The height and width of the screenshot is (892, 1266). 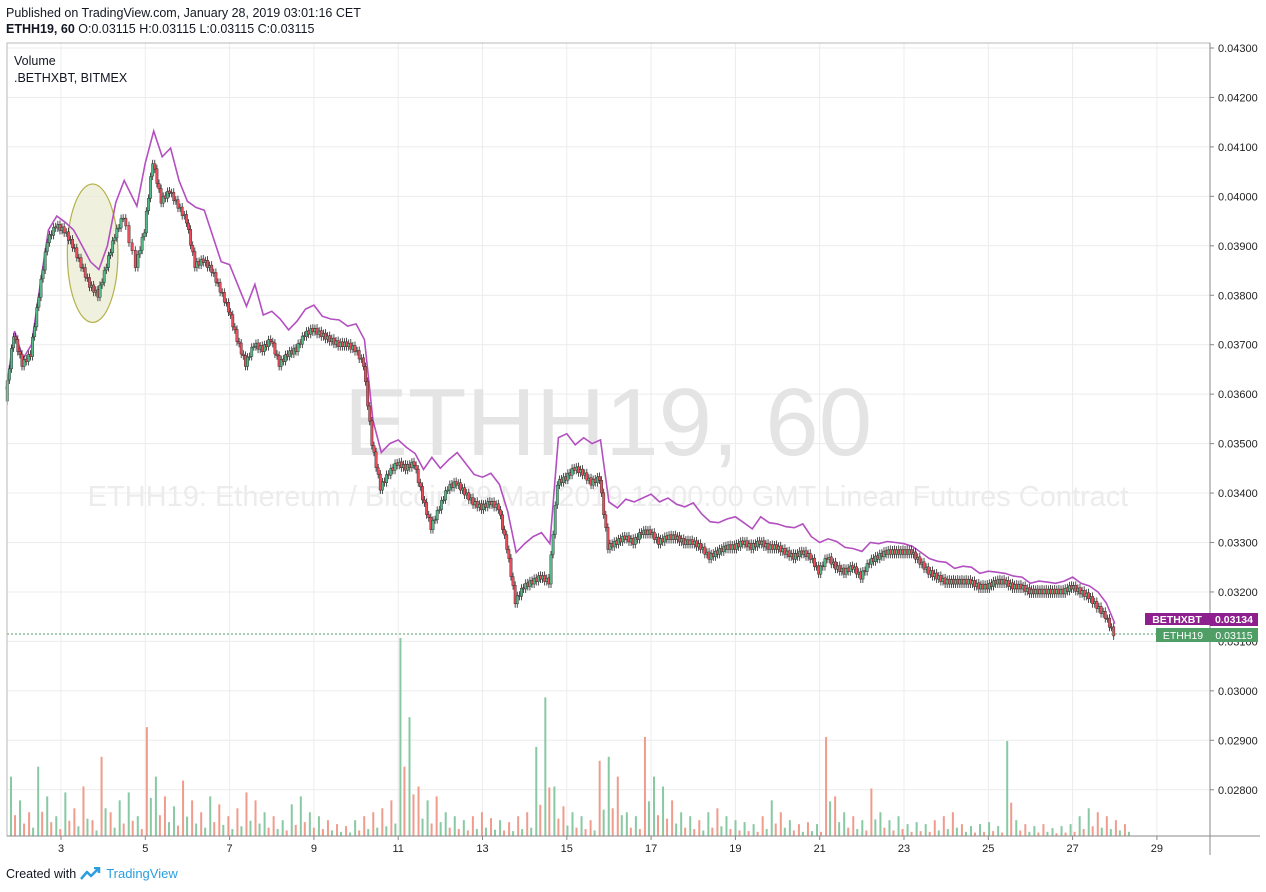 I want to click on price-tick-label: 0.03300, so click(x=1238, y=544).